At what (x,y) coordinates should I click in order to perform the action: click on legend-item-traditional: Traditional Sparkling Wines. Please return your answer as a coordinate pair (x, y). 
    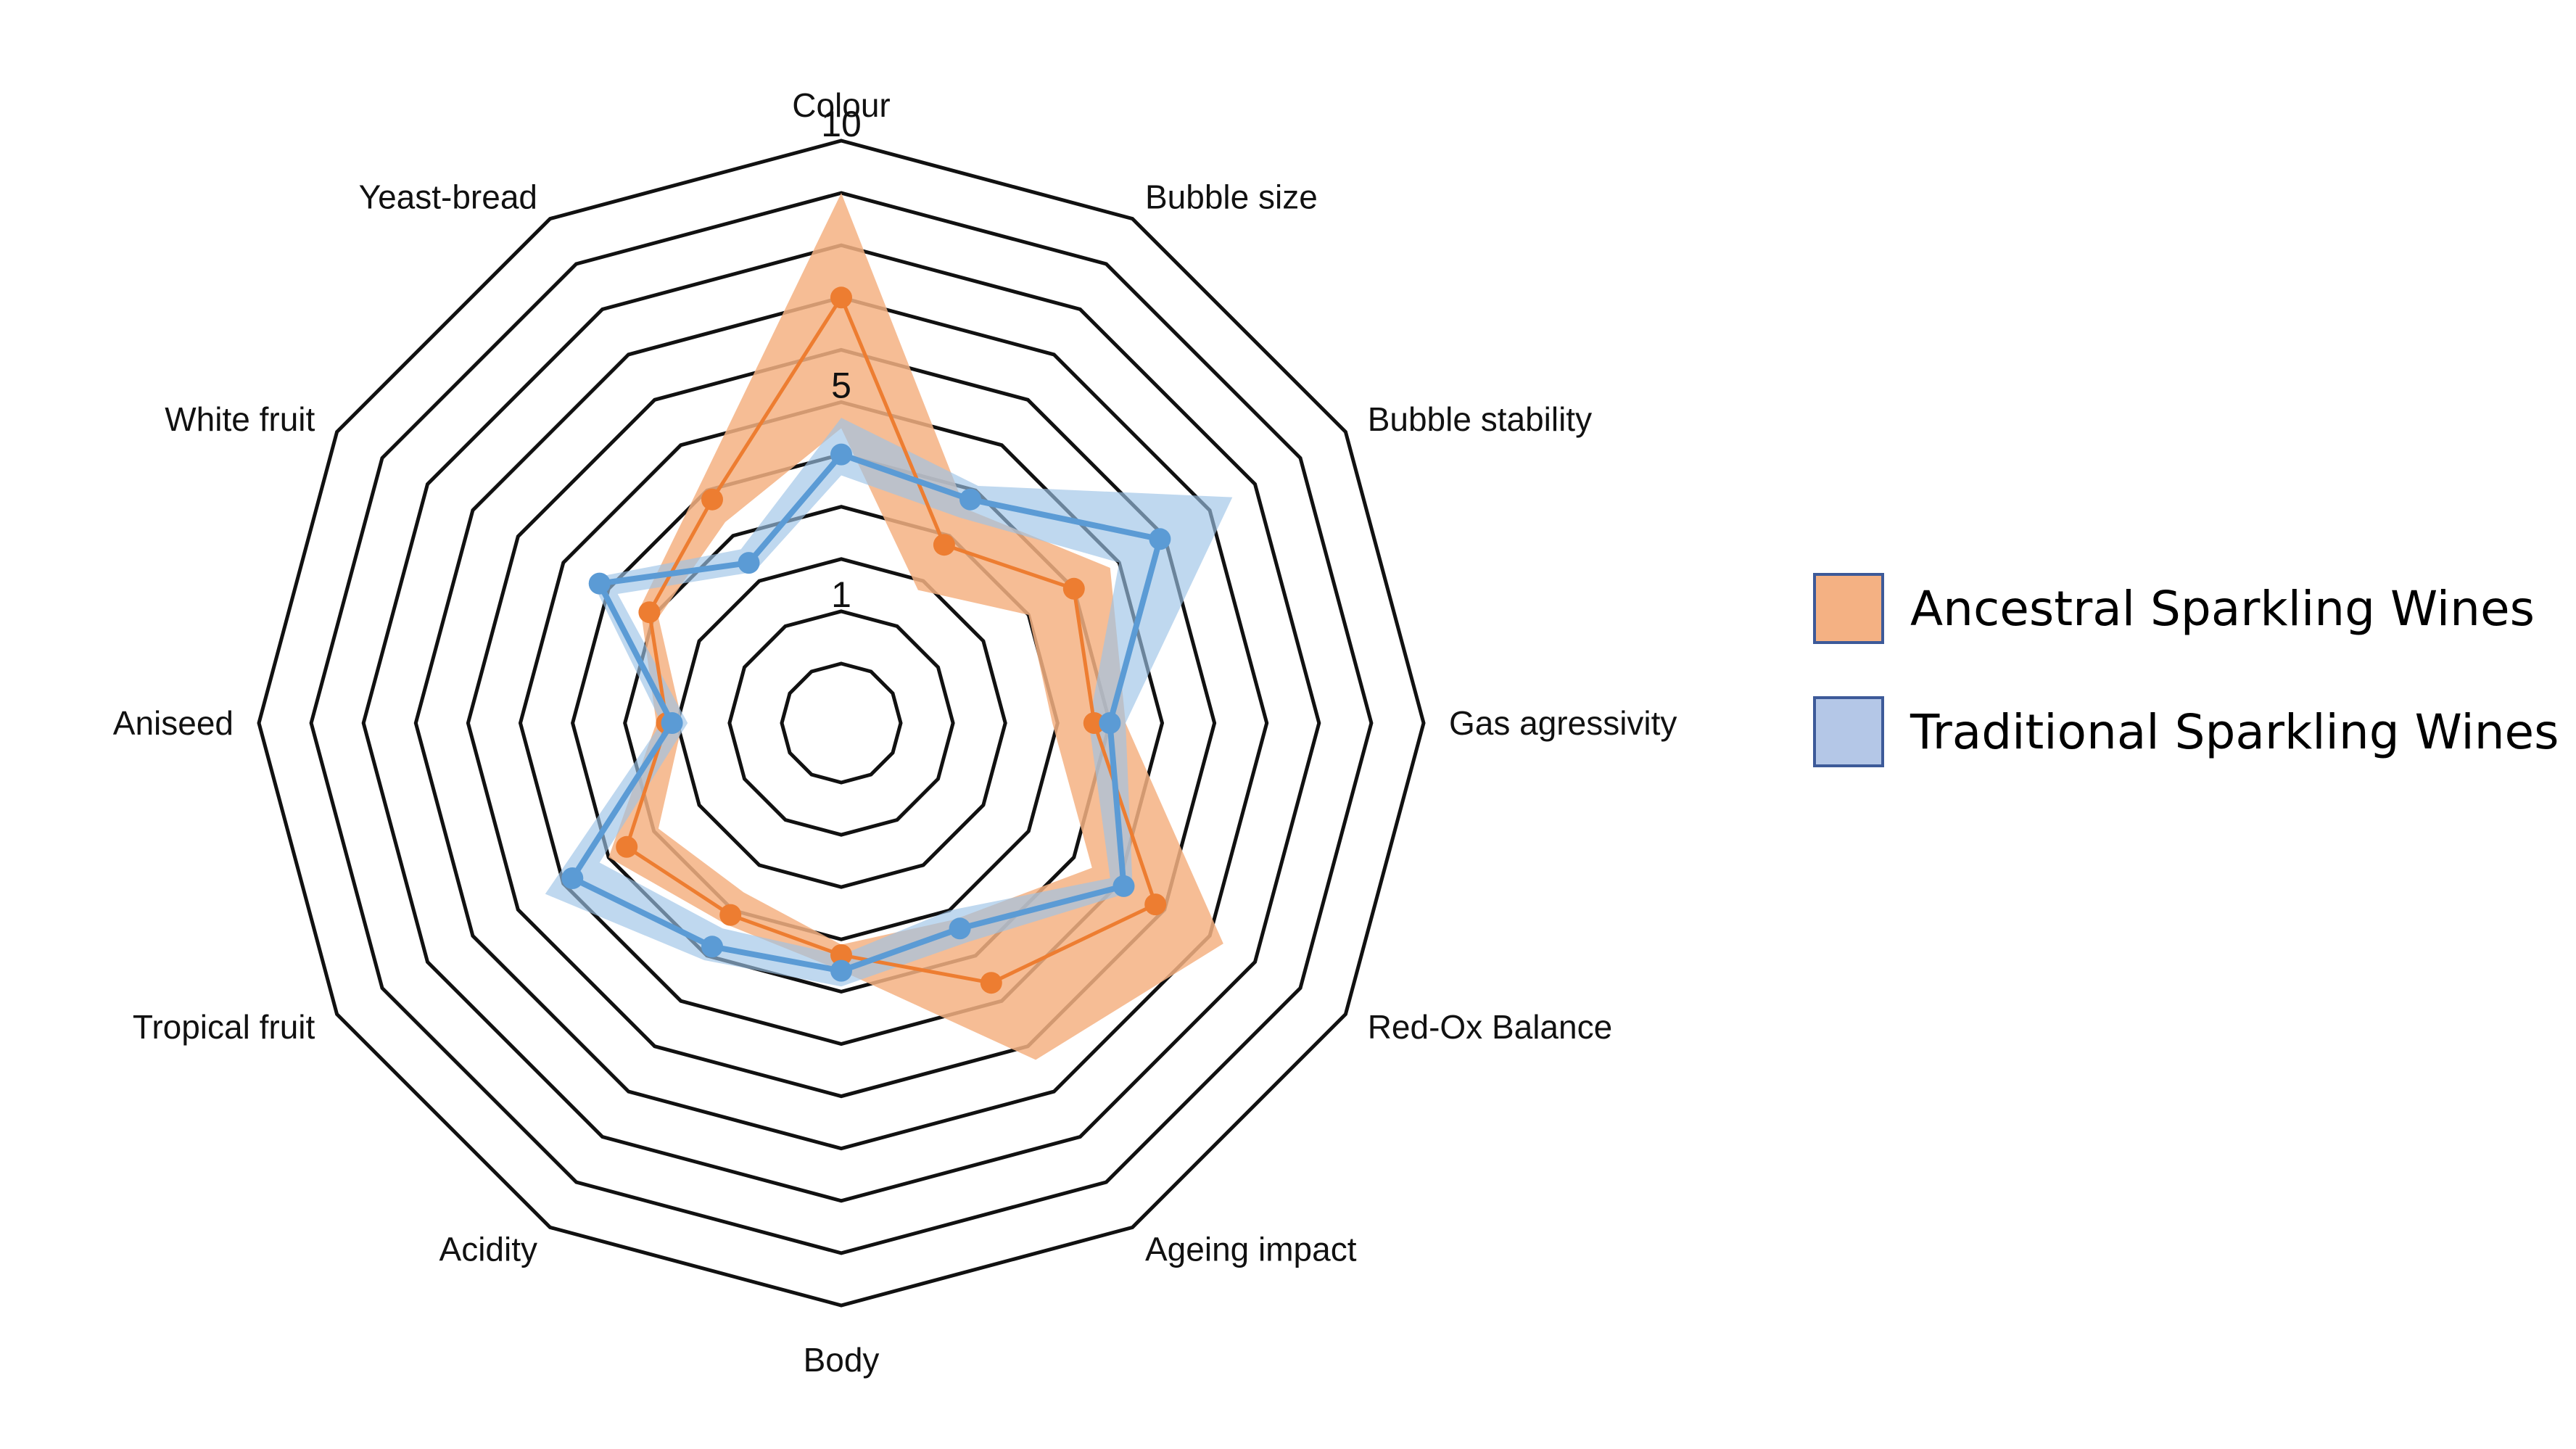
    Looking at the image, I should click on (2186, 731).